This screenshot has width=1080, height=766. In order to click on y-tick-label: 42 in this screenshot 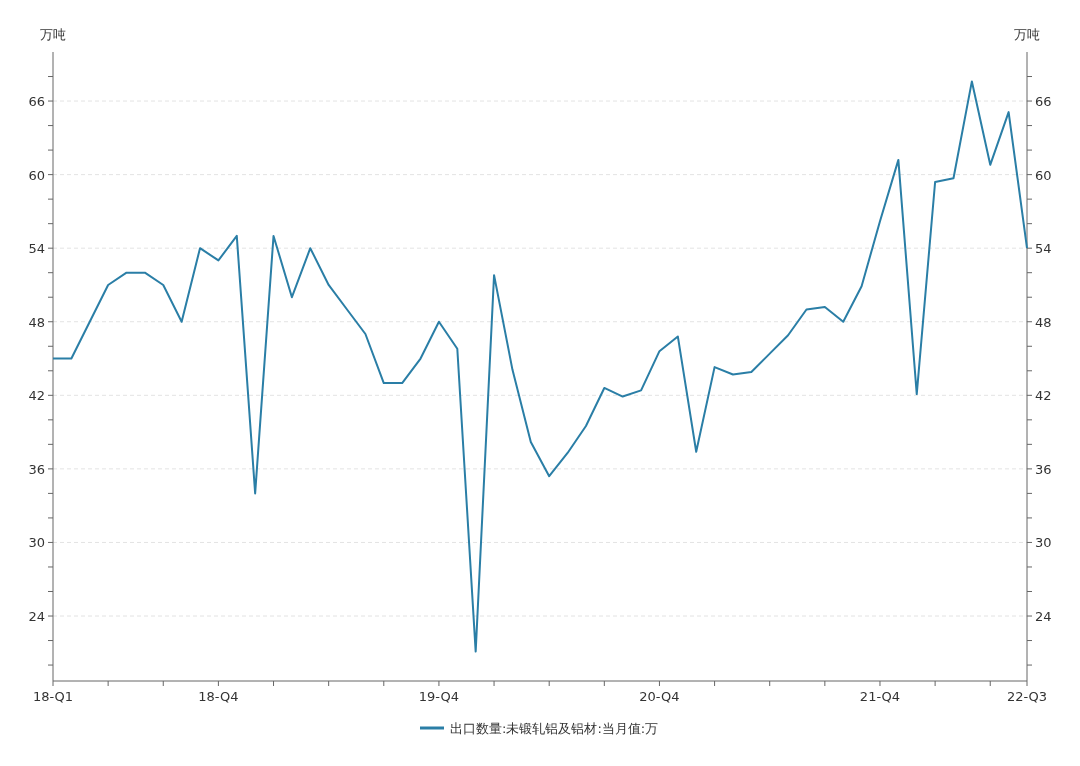, I will do `click(36, 396)`.